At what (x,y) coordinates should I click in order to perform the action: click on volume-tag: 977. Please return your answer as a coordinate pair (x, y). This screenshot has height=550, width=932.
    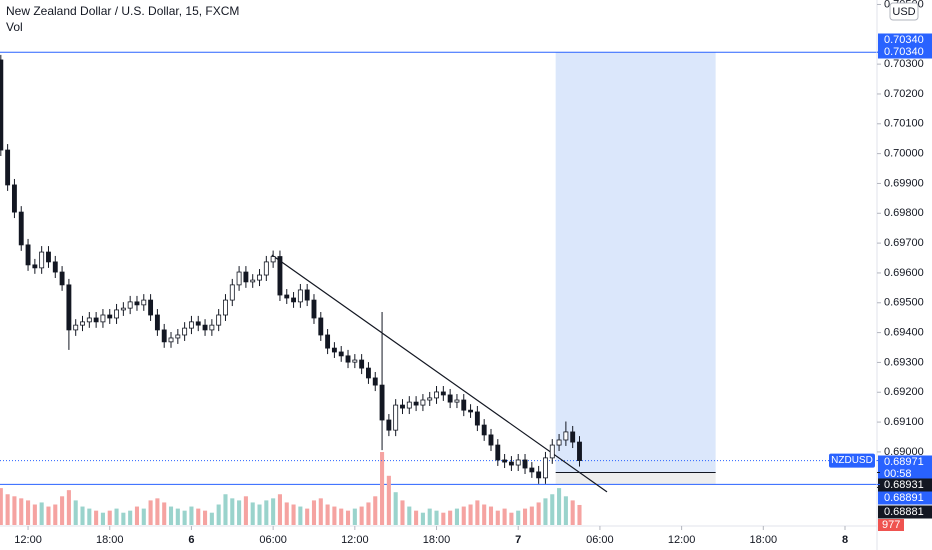
    Looking at the image, I should click on (891, 525).